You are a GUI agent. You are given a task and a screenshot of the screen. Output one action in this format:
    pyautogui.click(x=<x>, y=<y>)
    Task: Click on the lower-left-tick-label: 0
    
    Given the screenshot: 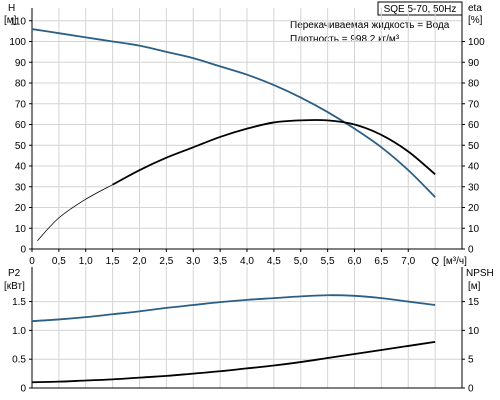 What is the action you would take?
    pyautogui.click(x=23, y=389)
    